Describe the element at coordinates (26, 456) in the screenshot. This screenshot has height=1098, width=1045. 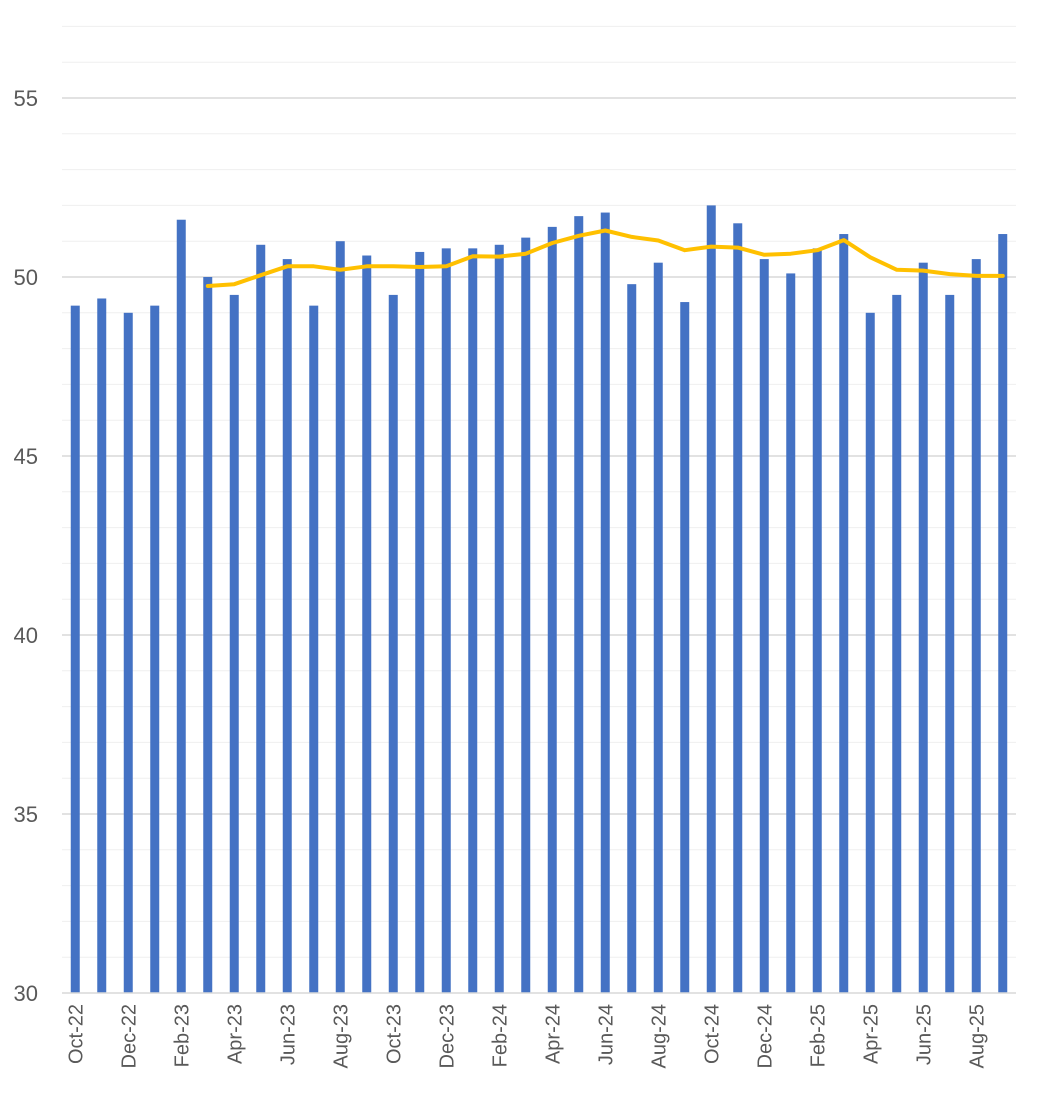
I see `y-tick-label: 45` at that location.